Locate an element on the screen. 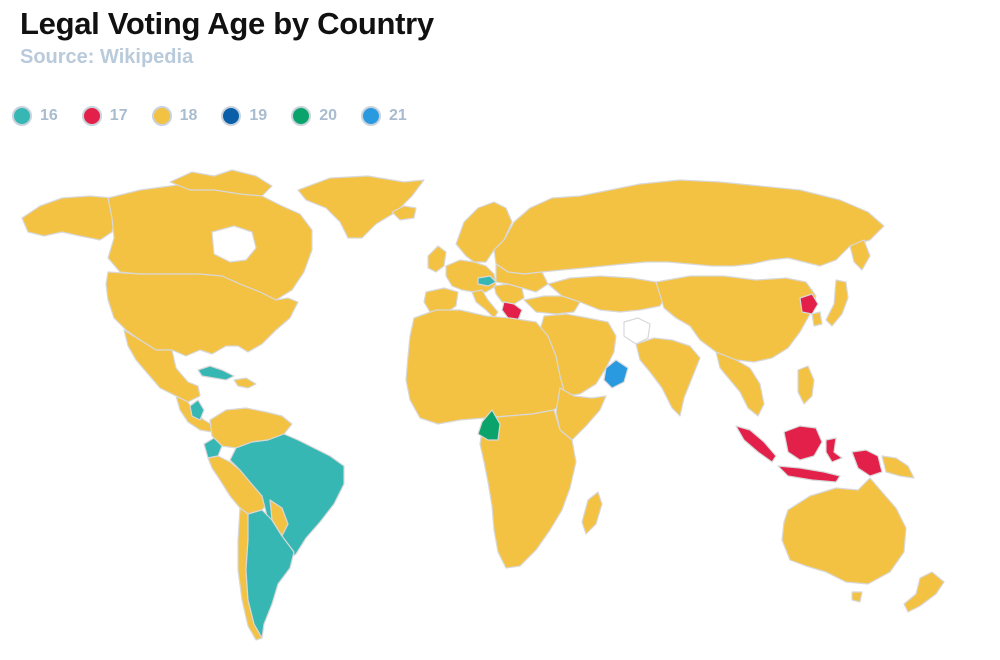 The width and height of the screenshot is (1000, 660). region-southeast-asia is located at coordinates (740, 384).